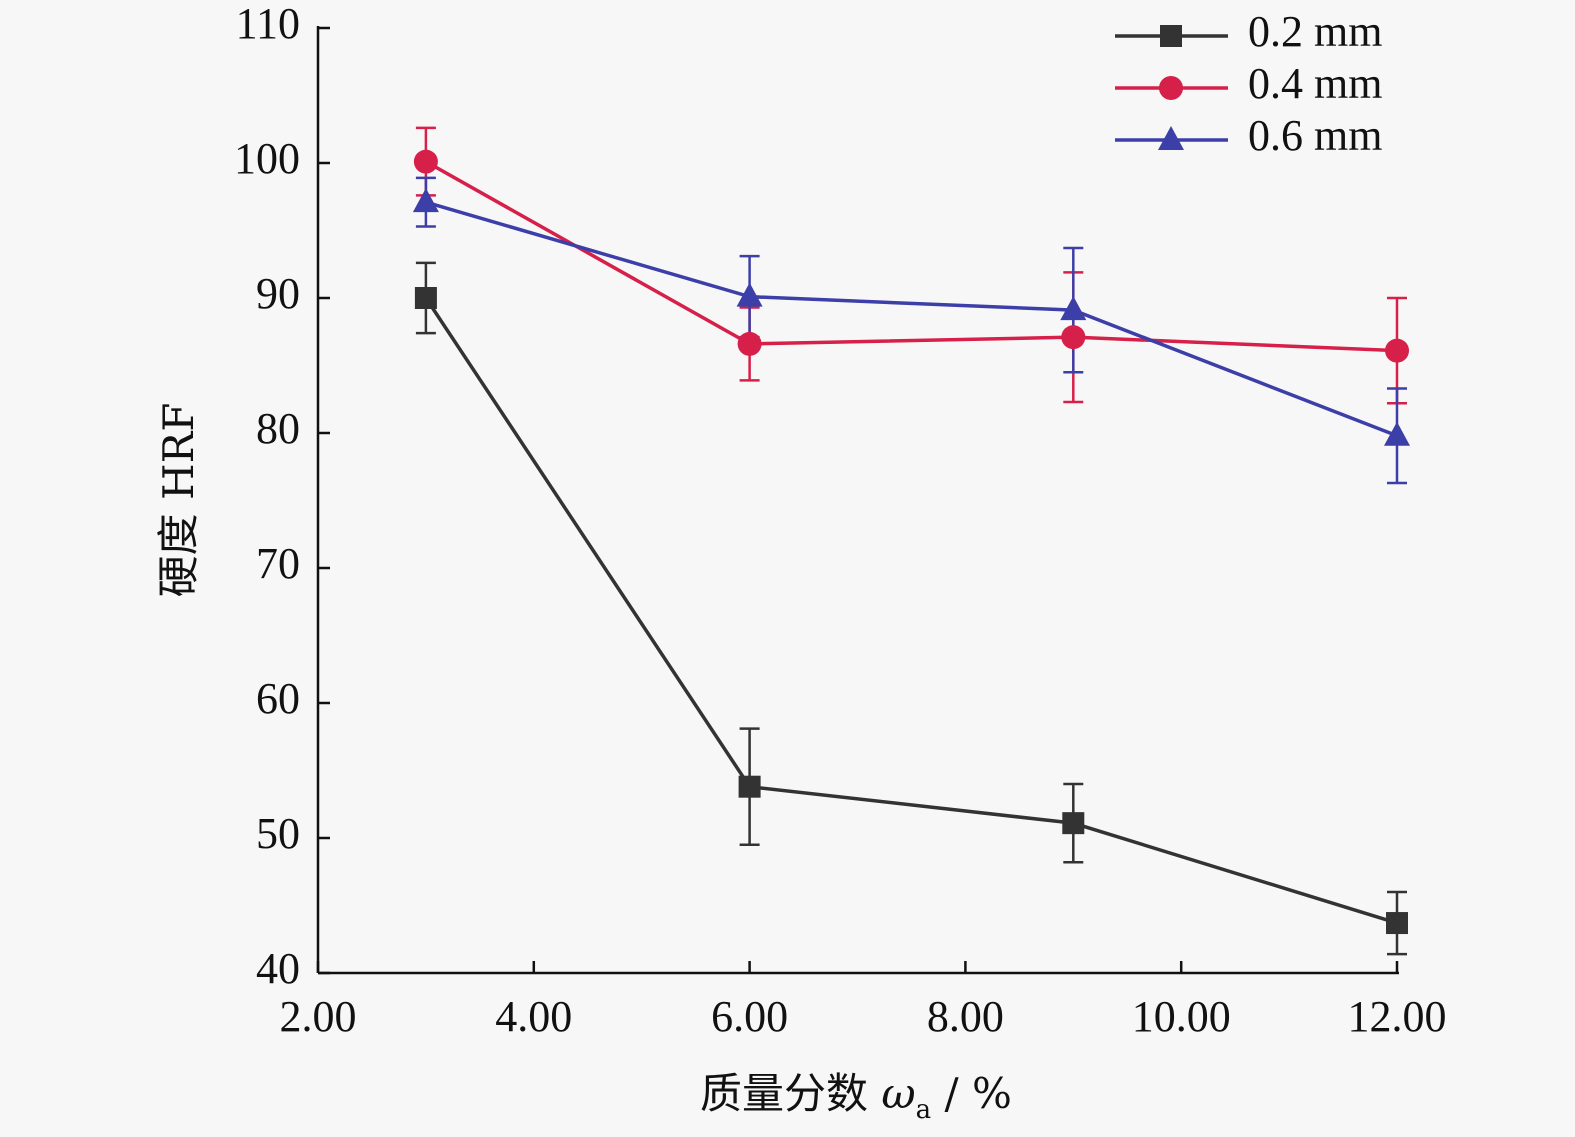 Image resolution: width=1575 pixels, height=1137 pixels. I want to click on x-tick-label: 6.00, so click(749, 1016).